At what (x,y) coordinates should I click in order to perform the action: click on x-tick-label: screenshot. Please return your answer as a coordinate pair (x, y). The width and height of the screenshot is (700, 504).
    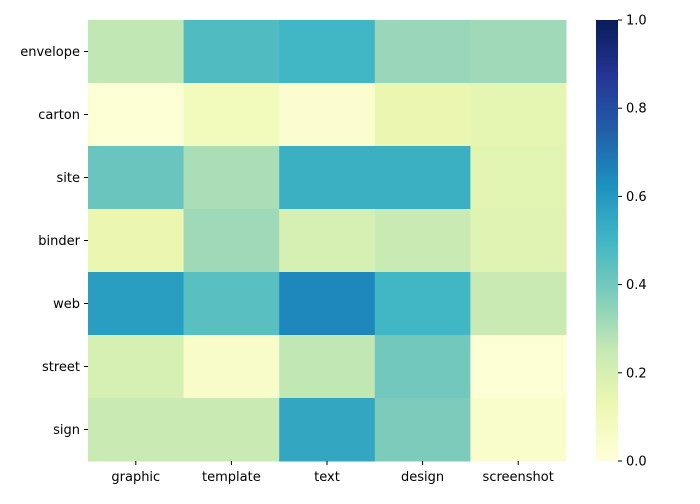
    Looking at the image, I should click on (518, 477).